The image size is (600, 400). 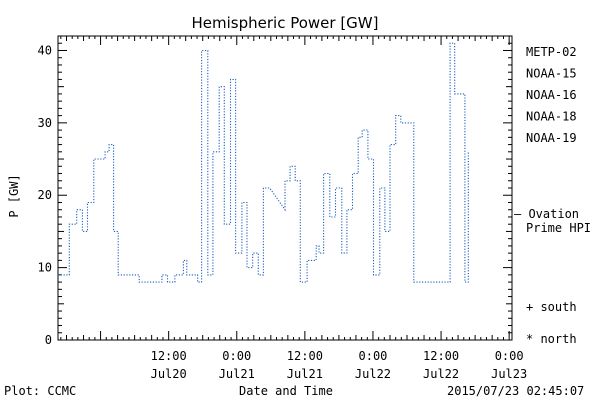 I want to click on x-tick-label-date: Jul20, so click(x=169, y=374).